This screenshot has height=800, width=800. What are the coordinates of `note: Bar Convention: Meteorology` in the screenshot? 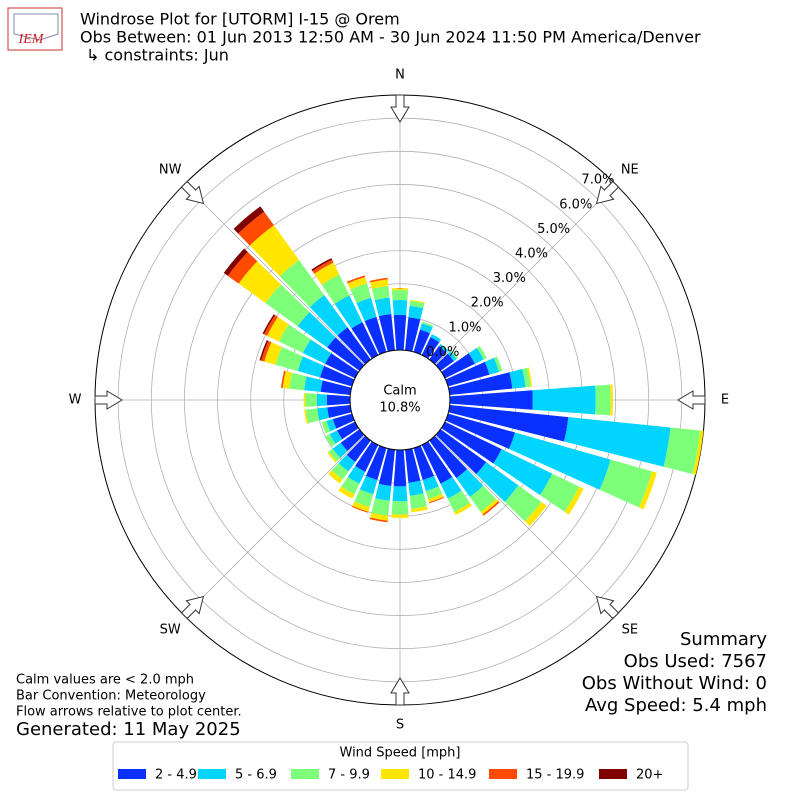 It's located at (111, 696).